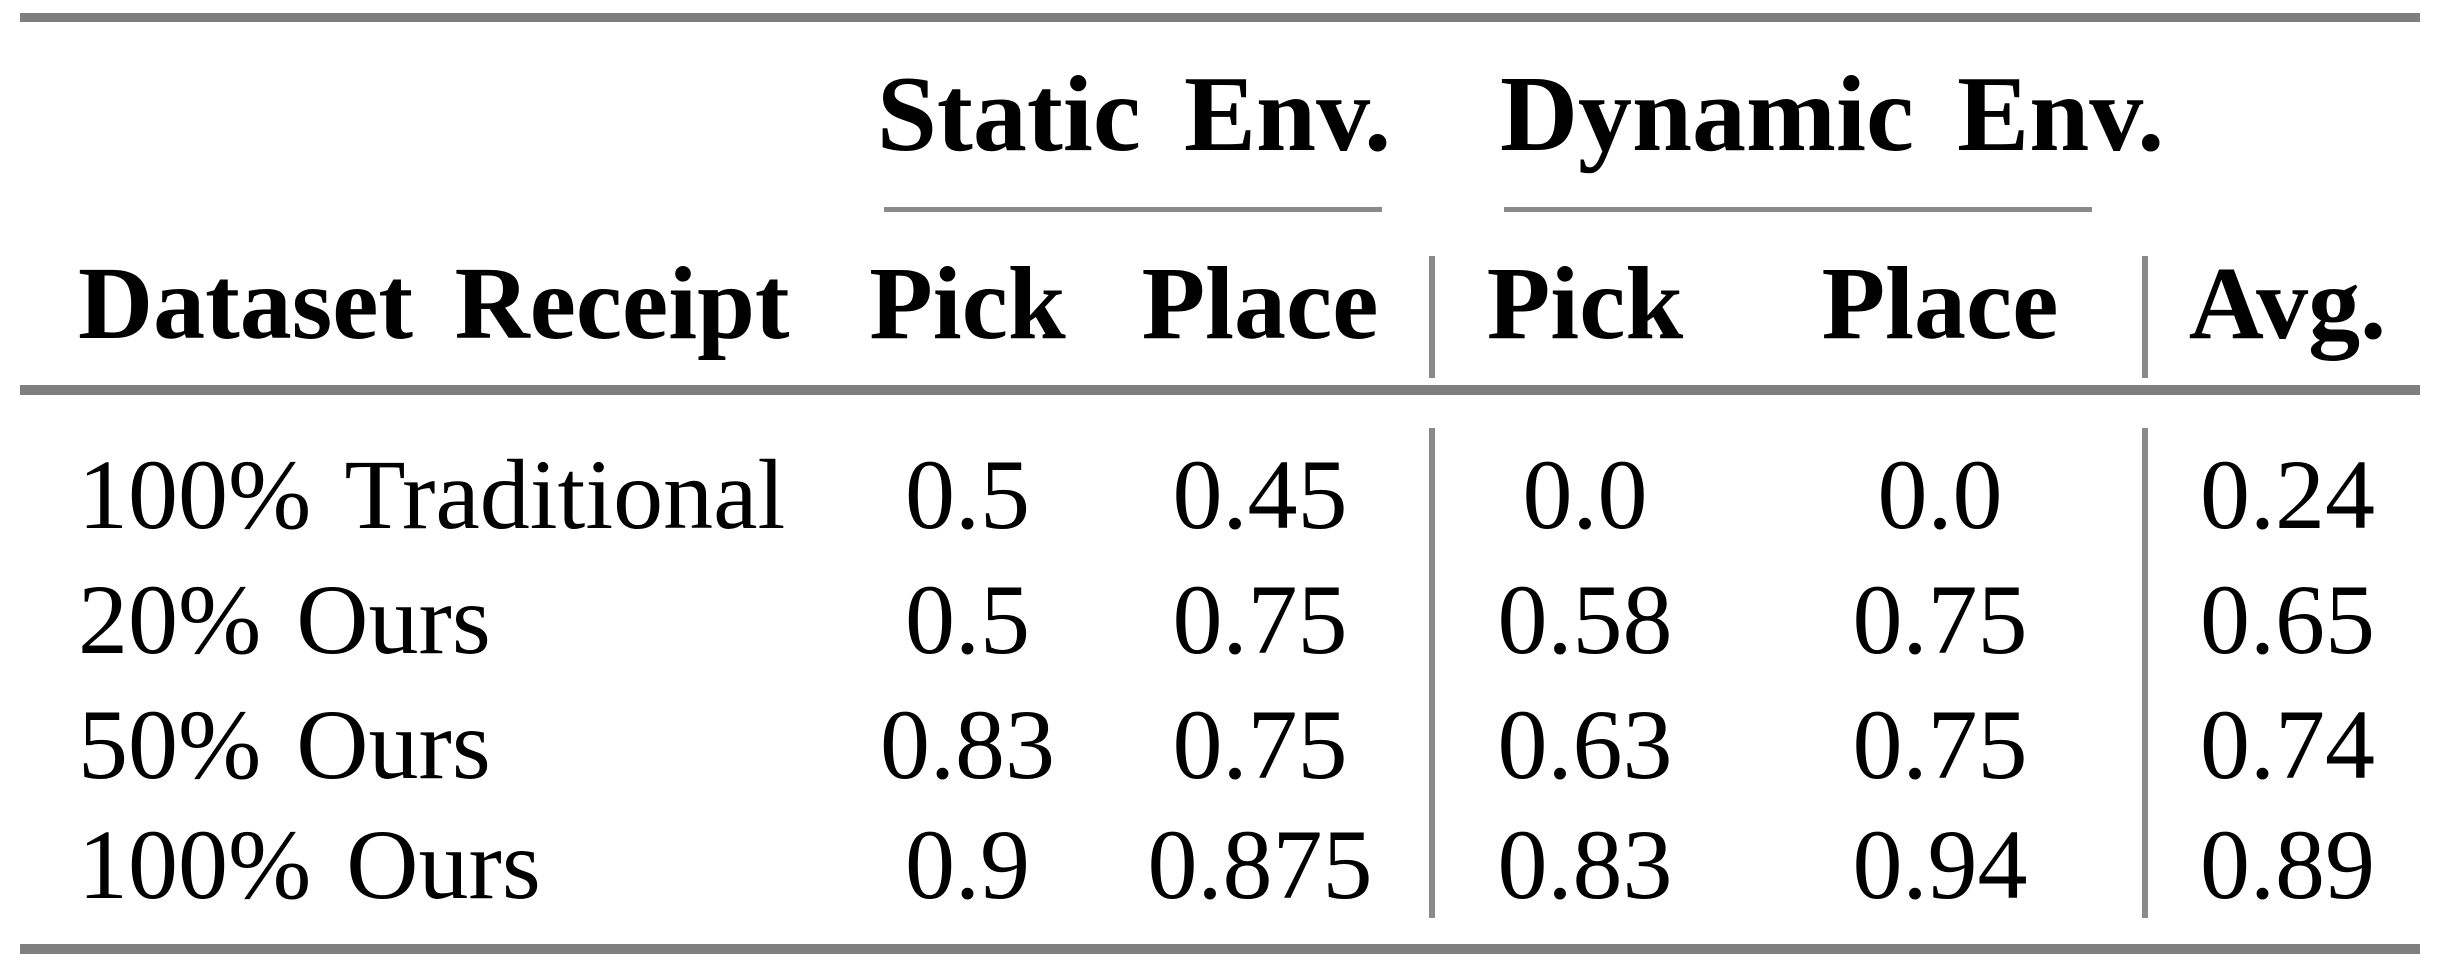  What do you see at coordinates (1585, 619) in the screenshot?
I see `value-dynamic-pick: 0.58` at bounding box center [1585, 619].